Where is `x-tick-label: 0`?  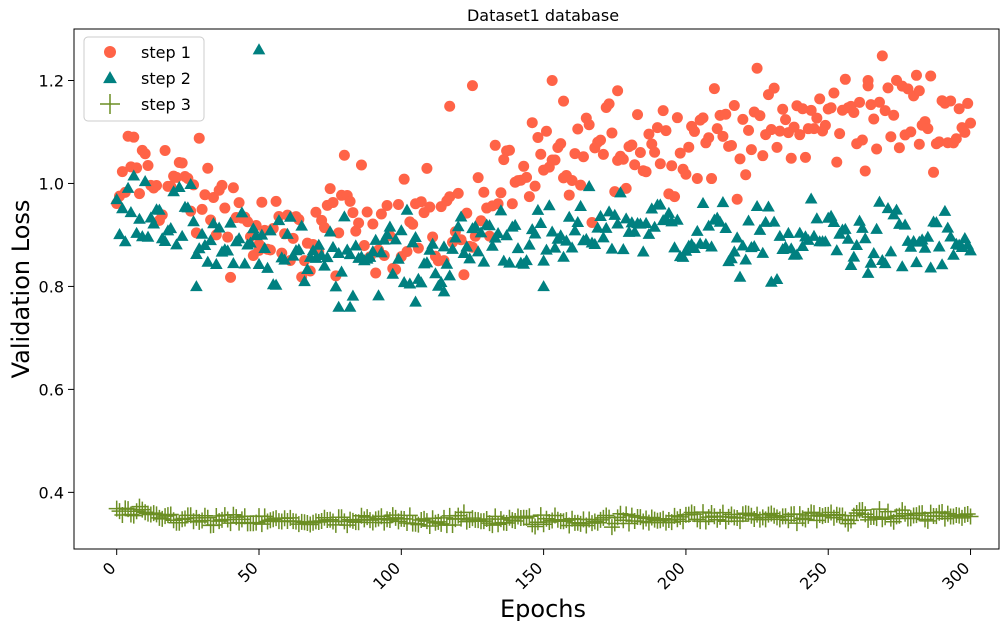 x-tick-label: 0 is located at coordinates (109, 568).